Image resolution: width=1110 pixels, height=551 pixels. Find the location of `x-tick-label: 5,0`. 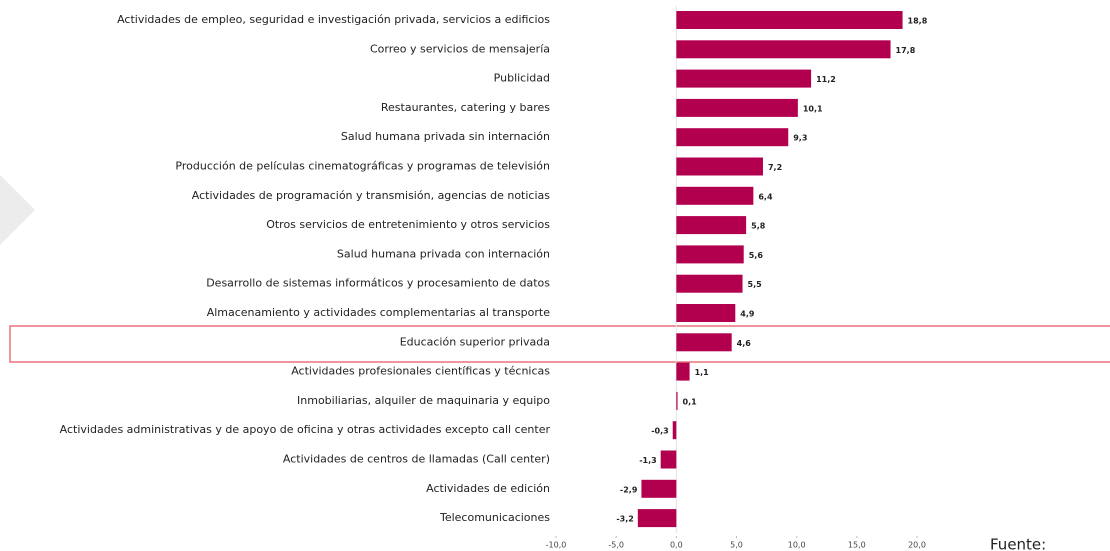

x-tick-label: 5,0 is located at coordinates (736, 545).